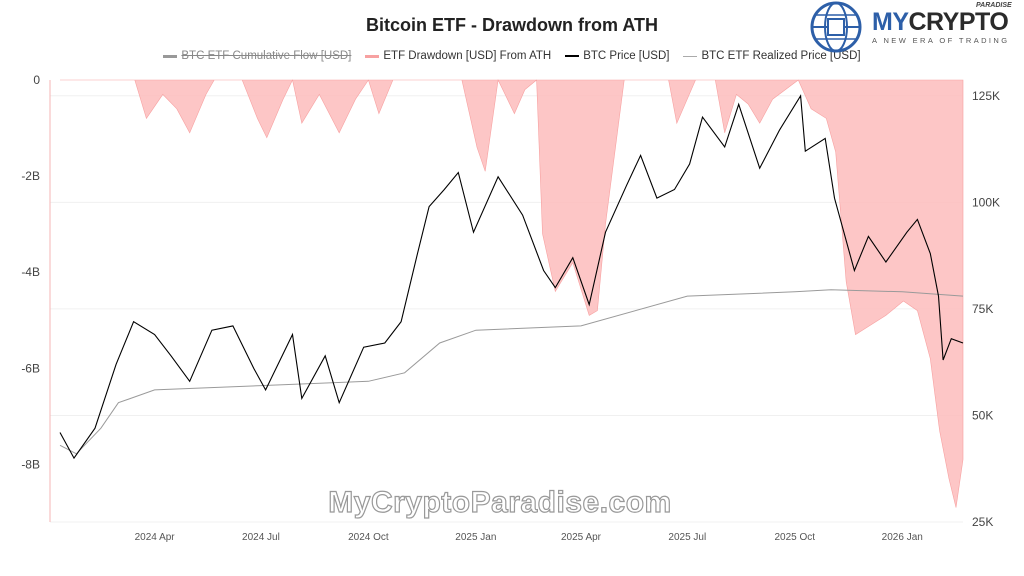 This screenshot has height=576, width=1024. Describe the element at coordinates (512, 25) in the screenshot. I see `chart-title: Bitcoin ETF - Drawdown from ATH` at that location.